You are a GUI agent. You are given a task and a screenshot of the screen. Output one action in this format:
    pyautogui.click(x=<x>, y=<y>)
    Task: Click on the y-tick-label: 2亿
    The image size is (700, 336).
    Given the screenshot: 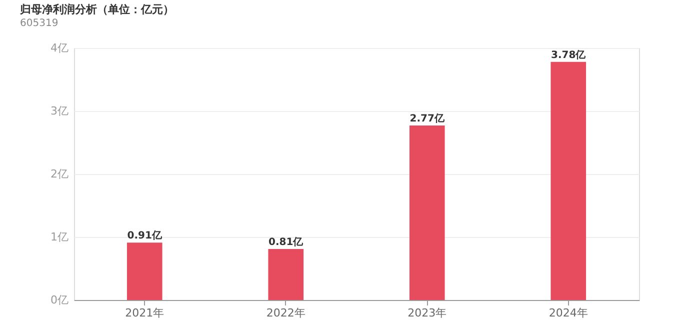 What is the action you would take?
    pyautogui.click(x=59, y=174)
    